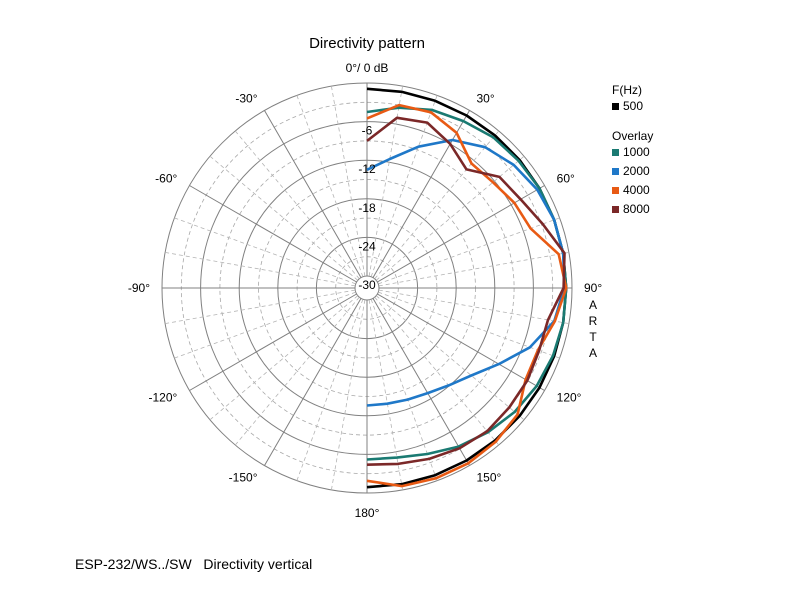 The image size is (800, 600). Describe the element at coordinates (139, 288) in the screenshot. I see `angle-tick-label: -90°` at that location.